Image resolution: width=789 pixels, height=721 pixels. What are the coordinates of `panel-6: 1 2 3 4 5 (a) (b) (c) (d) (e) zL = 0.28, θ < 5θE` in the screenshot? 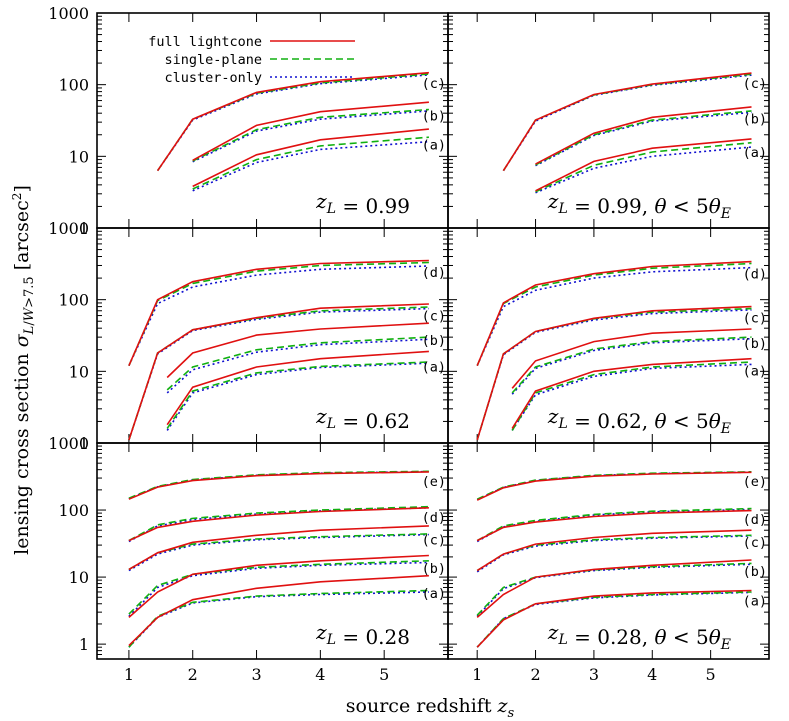 It's located at (608, 563).